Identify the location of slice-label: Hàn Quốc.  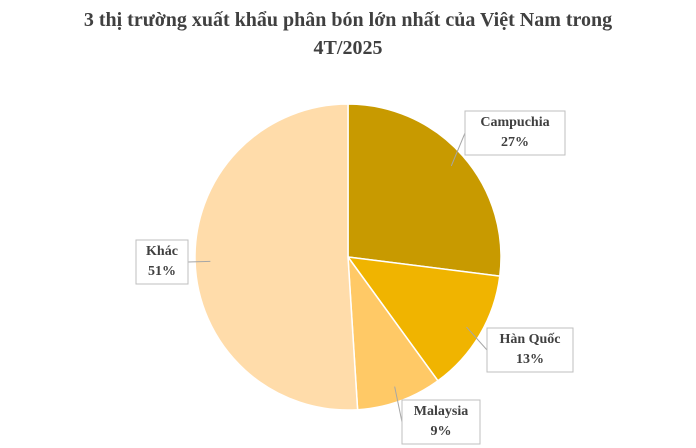
(529, 339).